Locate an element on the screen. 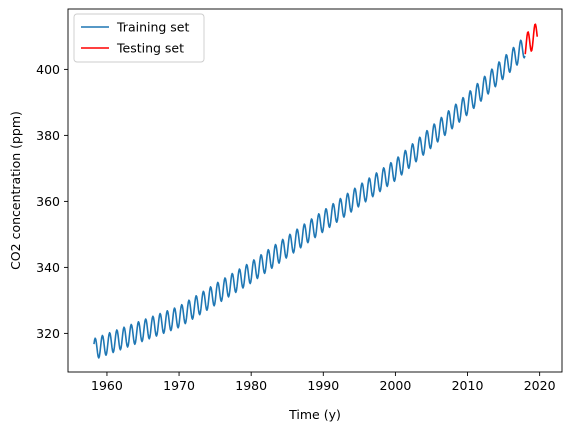  x-tick-label: 2010 is located at coordinates (468, 385).